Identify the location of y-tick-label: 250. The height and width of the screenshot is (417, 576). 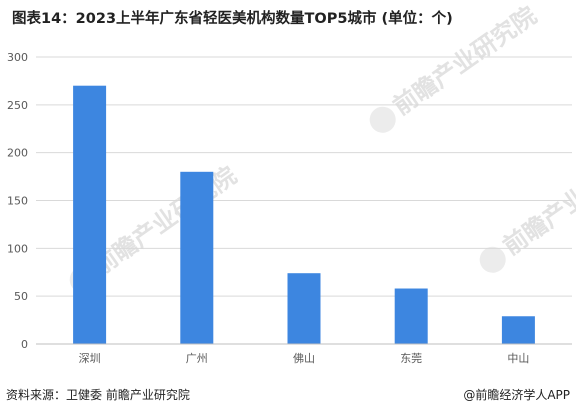
(17, 105).